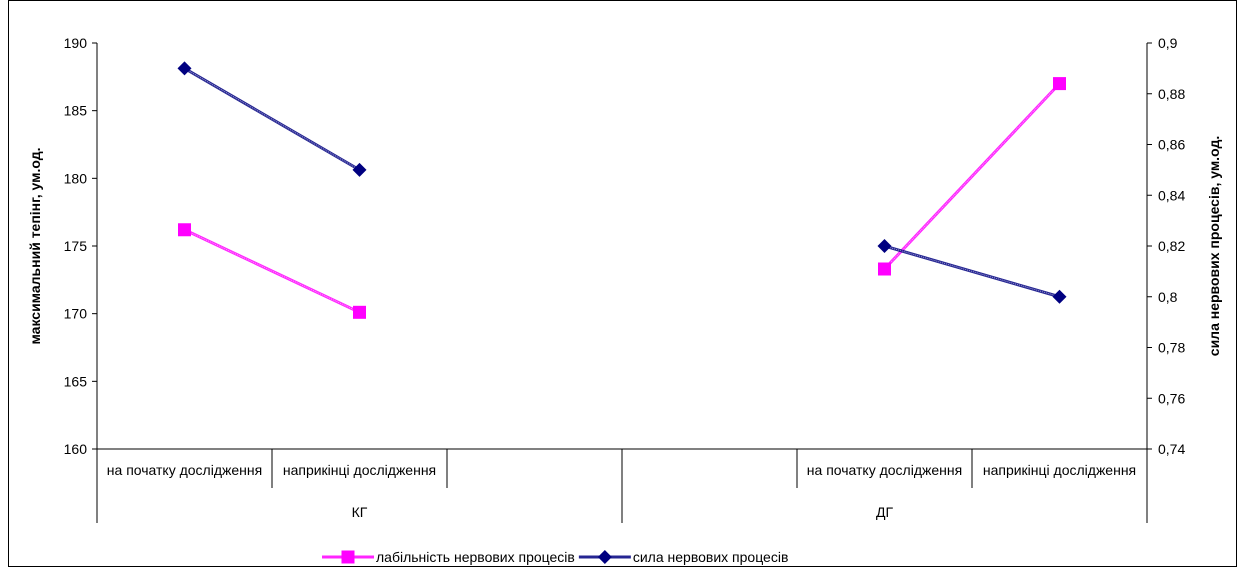 The image size is (1239, 569). Describe the element at coordinates (475, 557) in the screenshot. I see `legend-label: лабільність нервових процесів` at that location.